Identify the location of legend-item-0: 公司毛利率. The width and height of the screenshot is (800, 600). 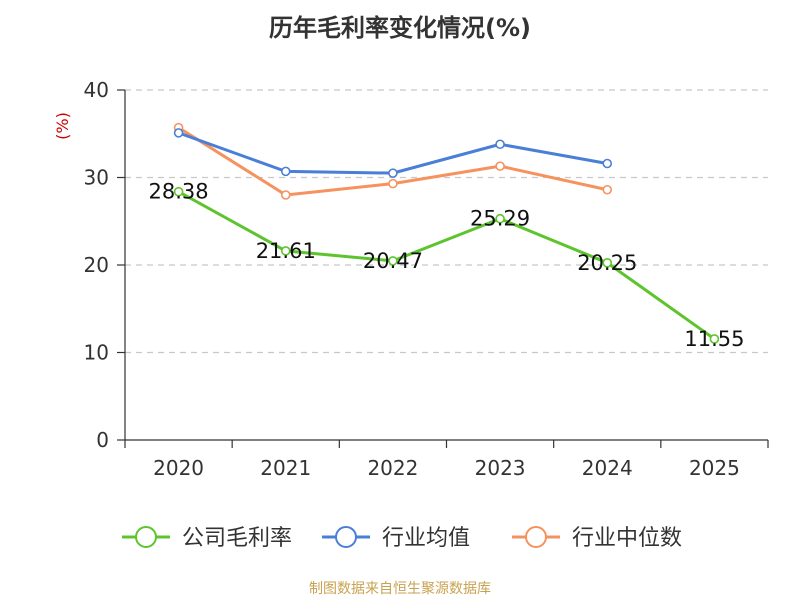
(207, 538).